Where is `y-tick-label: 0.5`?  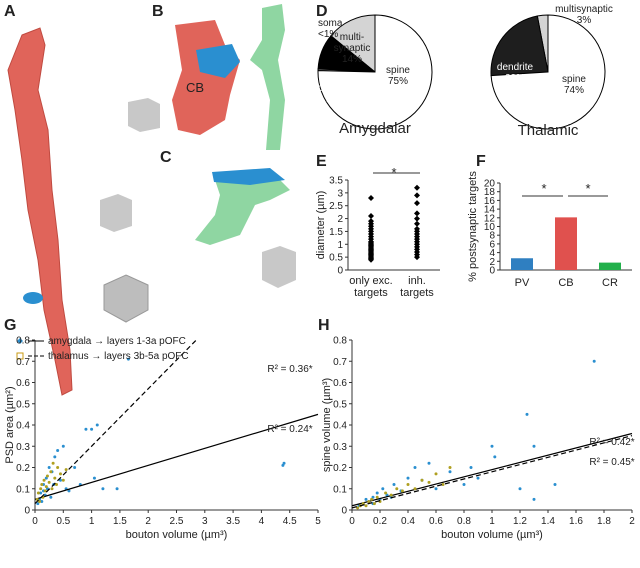
y-tick-label: 0.5 is located at coordinates (340, 404).